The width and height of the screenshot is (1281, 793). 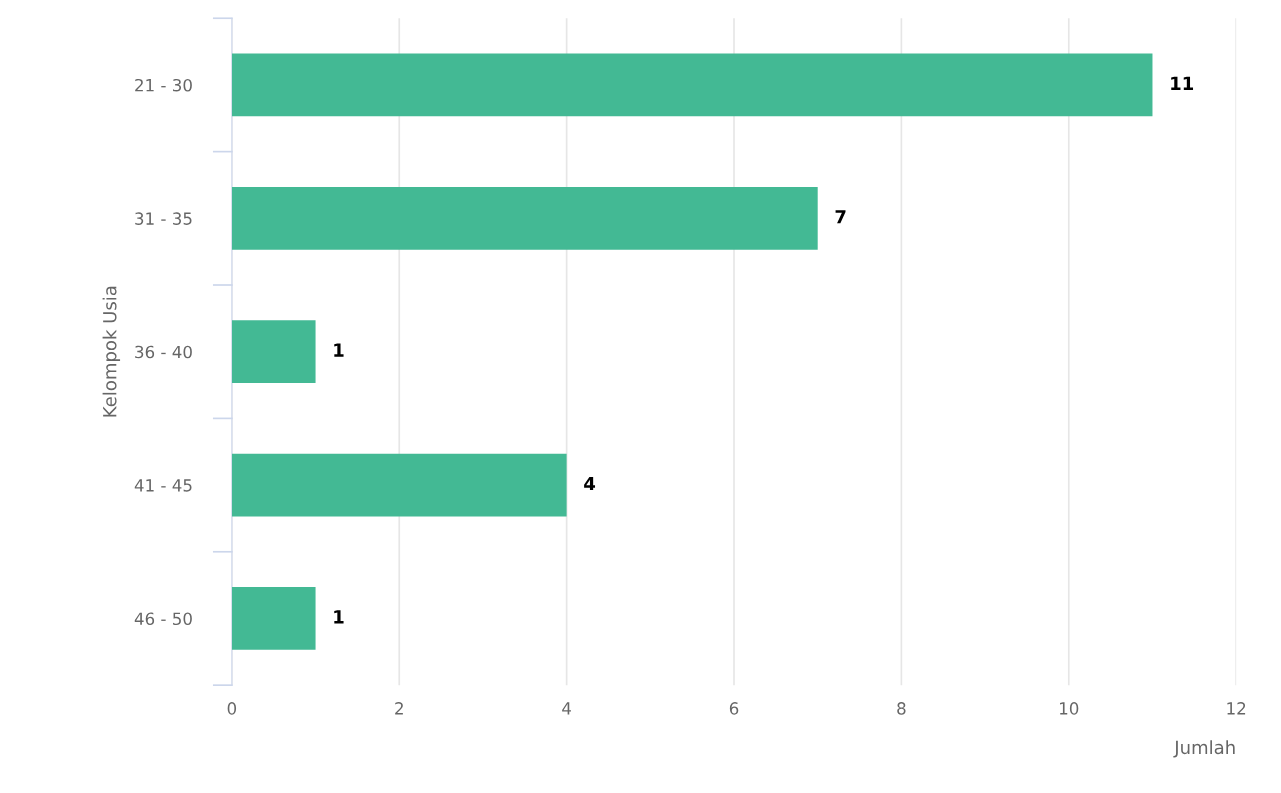 I want to click on x-tick-label: 12, so click(x=1236, y=708).